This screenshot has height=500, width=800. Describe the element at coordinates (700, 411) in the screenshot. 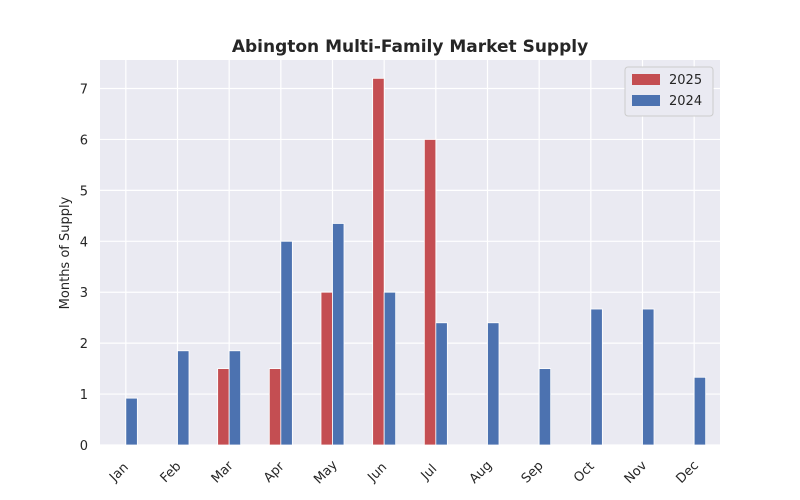

I see `bar-2024-Dec` at that location.